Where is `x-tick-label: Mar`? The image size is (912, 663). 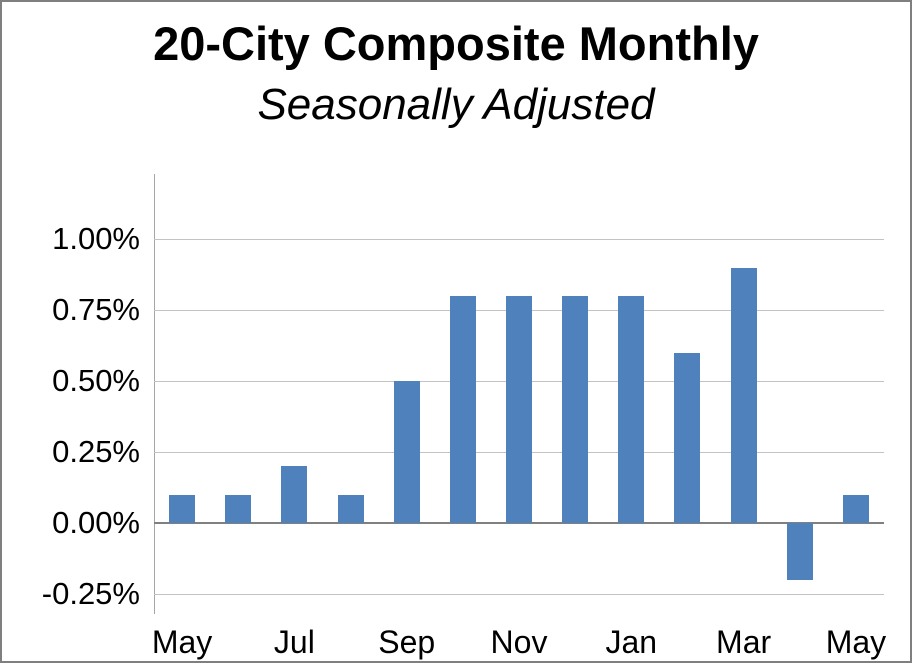 x-tick-label: Mar is located at coordinates (744, 642).